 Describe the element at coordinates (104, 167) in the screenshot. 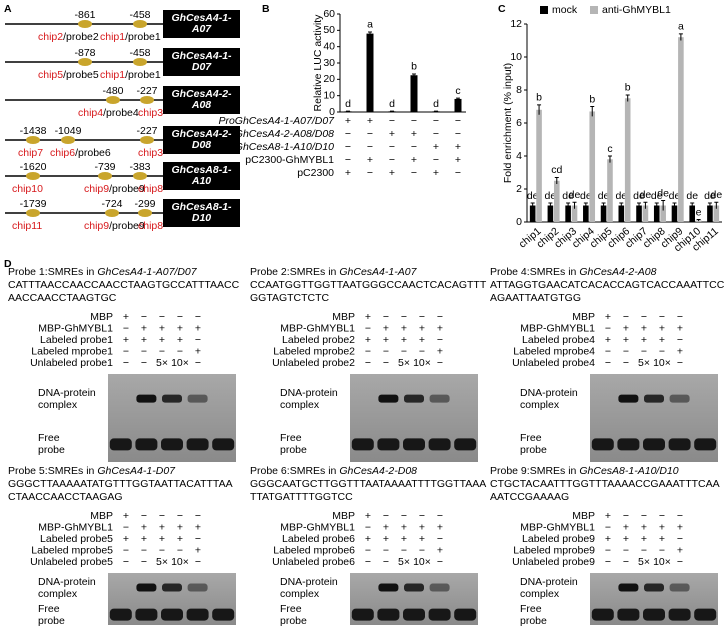

I see `site-position: -739` at that location.